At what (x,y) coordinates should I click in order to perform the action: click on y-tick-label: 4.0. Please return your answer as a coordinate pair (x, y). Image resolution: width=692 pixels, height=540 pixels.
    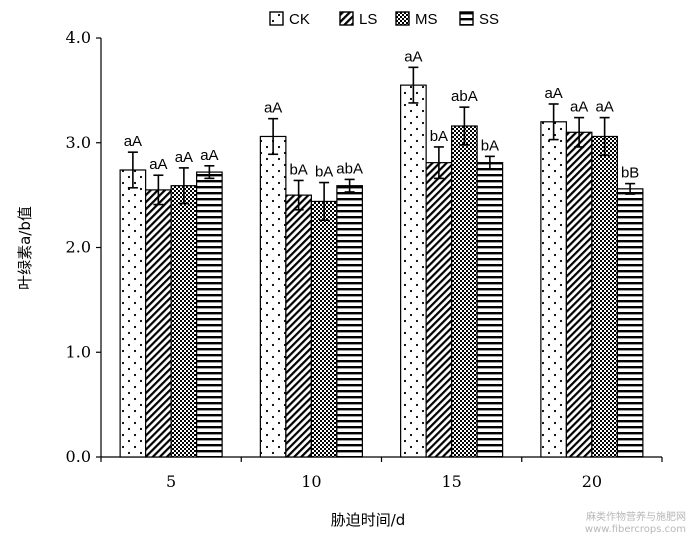
    Looking at the image, I should click on (78, 37).